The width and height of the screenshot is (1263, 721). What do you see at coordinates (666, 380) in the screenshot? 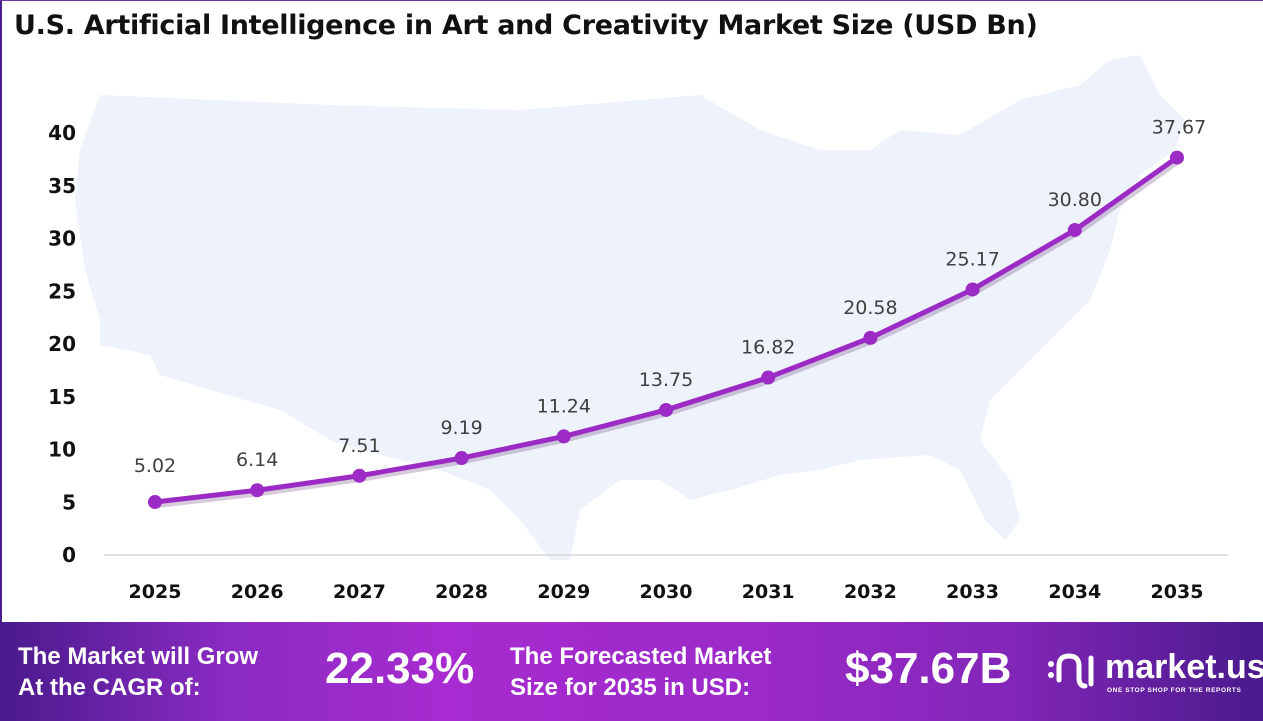
I see `data-label: 13.75` at bounding box center [666, 380].